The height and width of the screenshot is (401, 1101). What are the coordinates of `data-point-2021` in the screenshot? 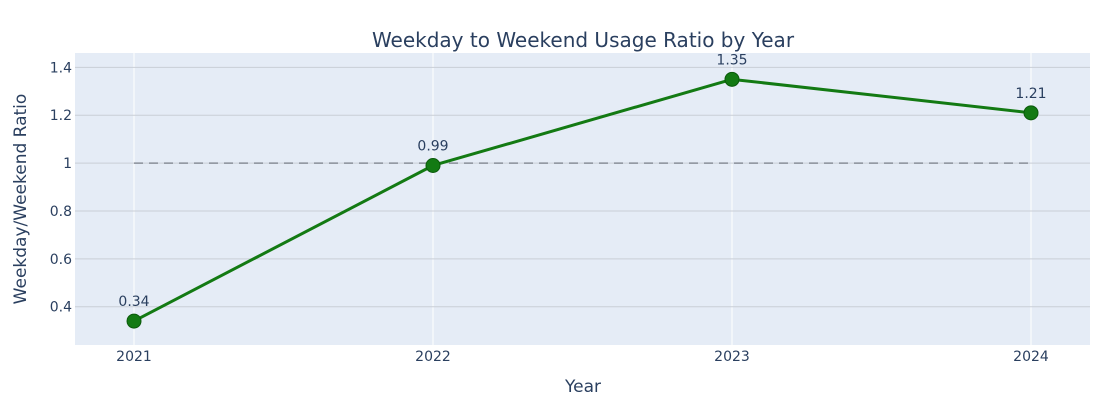 It's located at (134, 321).